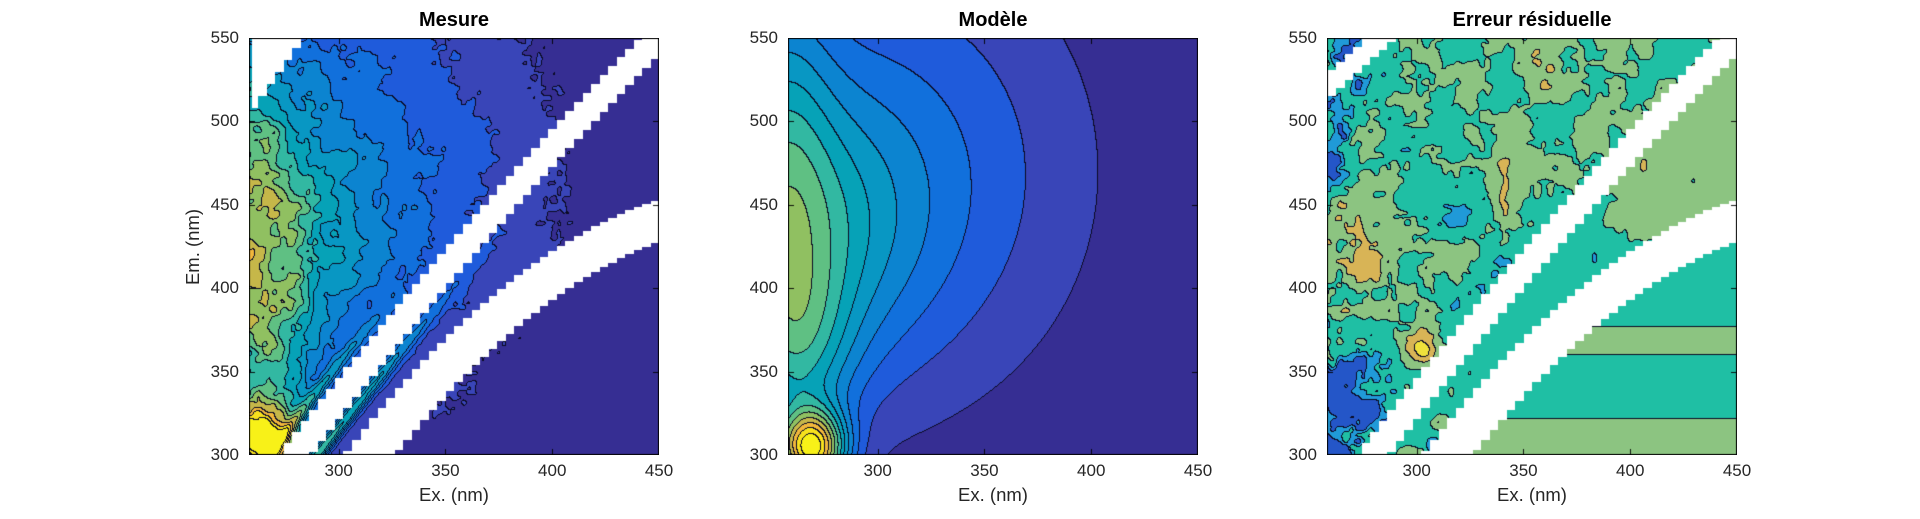 This screenshot has height=519, width=1920. I want to click on panel-title: Erreur résiduelle, so click(1532, 20).